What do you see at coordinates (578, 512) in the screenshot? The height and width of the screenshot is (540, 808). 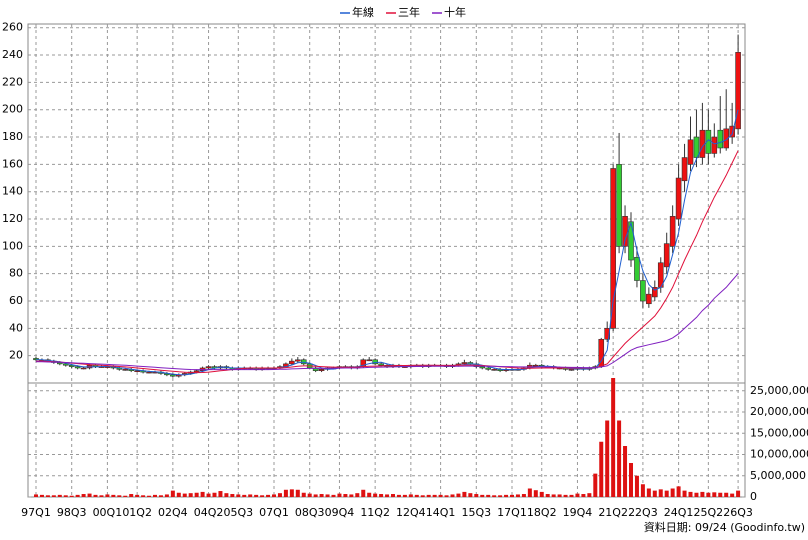 I see `x-tick-label: 19Q4` at bounding box center [578, 512].